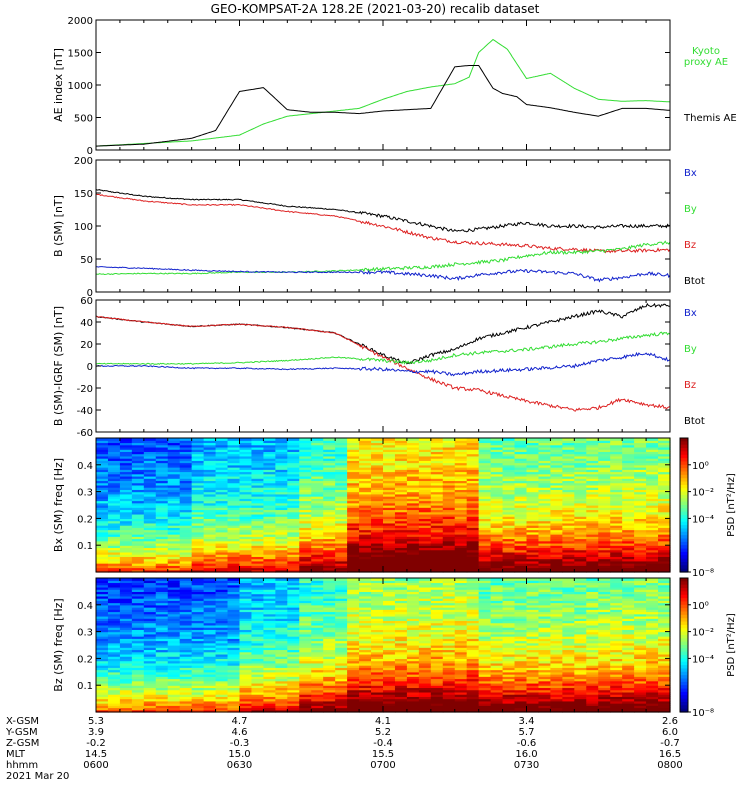 The image size is (750, 800). What do you see at coordinates (90, 293) in the screenshot?
I see `y-tick-label: 0` at bounding box center [90, 293].